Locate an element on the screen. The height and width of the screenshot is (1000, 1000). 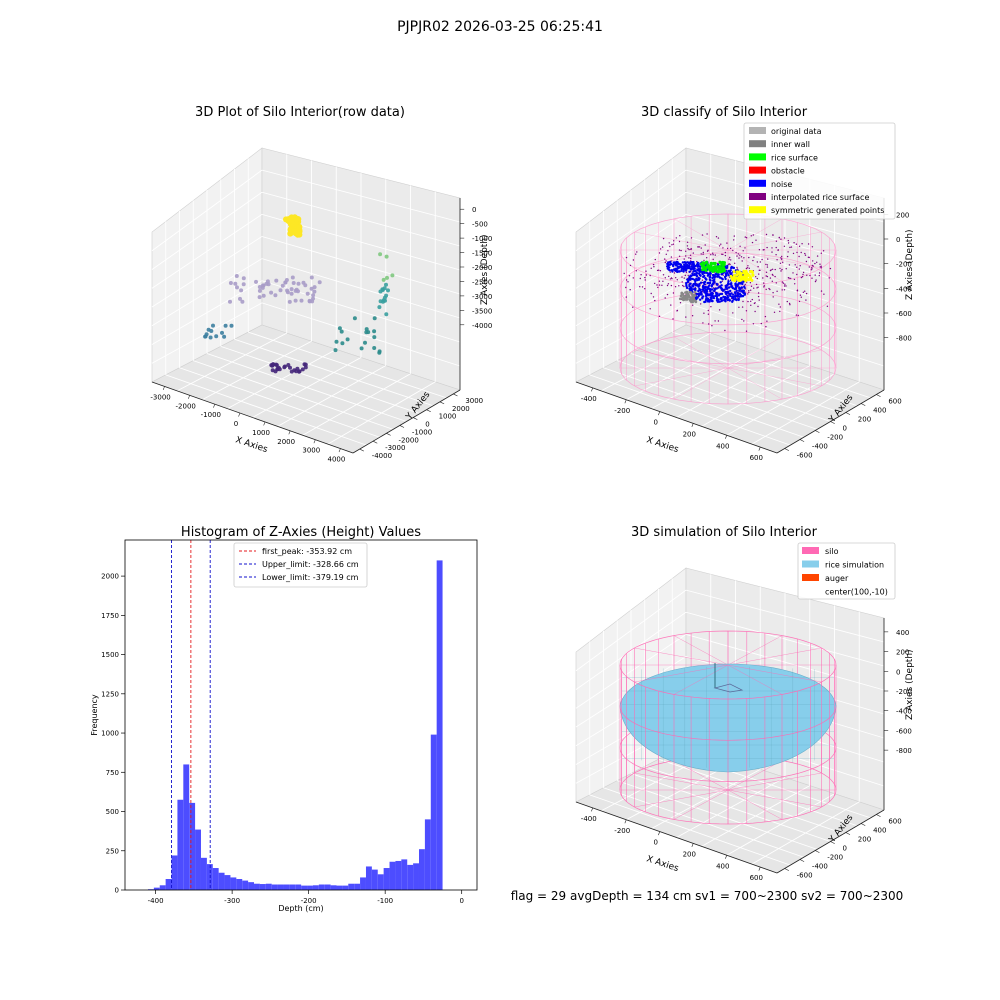
legend-swatch is located at coordinates (757, 183).